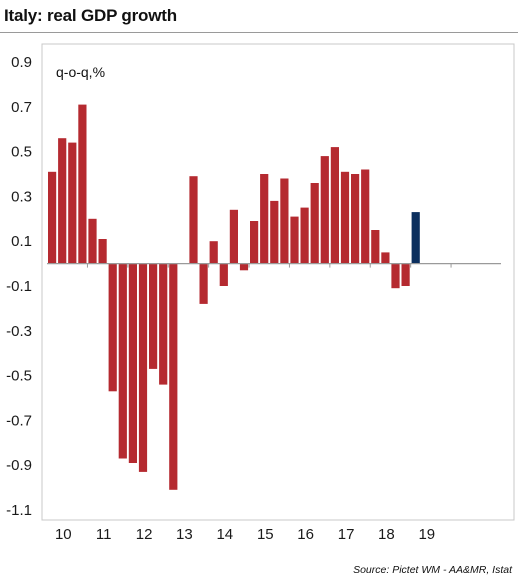 The image size is (518, 583). I want to click on y-tick-label: 0.5, so click(21, 152).